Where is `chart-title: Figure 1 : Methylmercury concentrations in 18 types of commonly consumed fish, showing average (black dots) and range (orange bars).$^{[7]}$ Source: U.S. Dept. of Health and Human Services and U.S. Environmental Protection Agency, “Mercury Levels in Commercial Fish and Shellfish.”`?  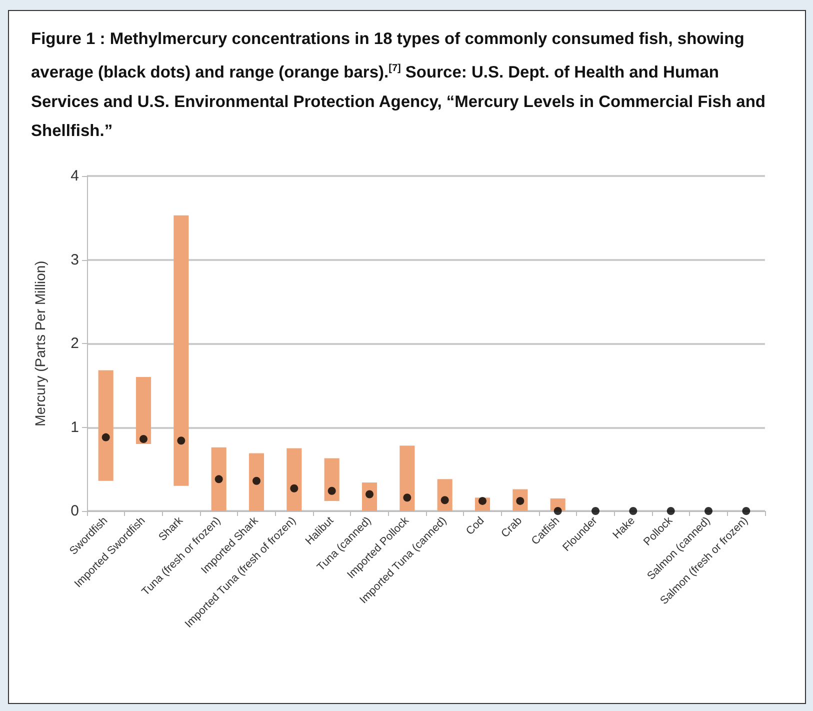 chart-title: Figure 1 : Methylmercury concentrations in 18 types of commonly consumed fish, showing average (black dots) and range (orange bars).$^{[7]}$ Source: U.S. Dept. of Health and Human Services and U.S. Environmental Protection Agency, “Mercury Levels in Commercial Fish and Shellfish.” is located at coordinates (398, 85).